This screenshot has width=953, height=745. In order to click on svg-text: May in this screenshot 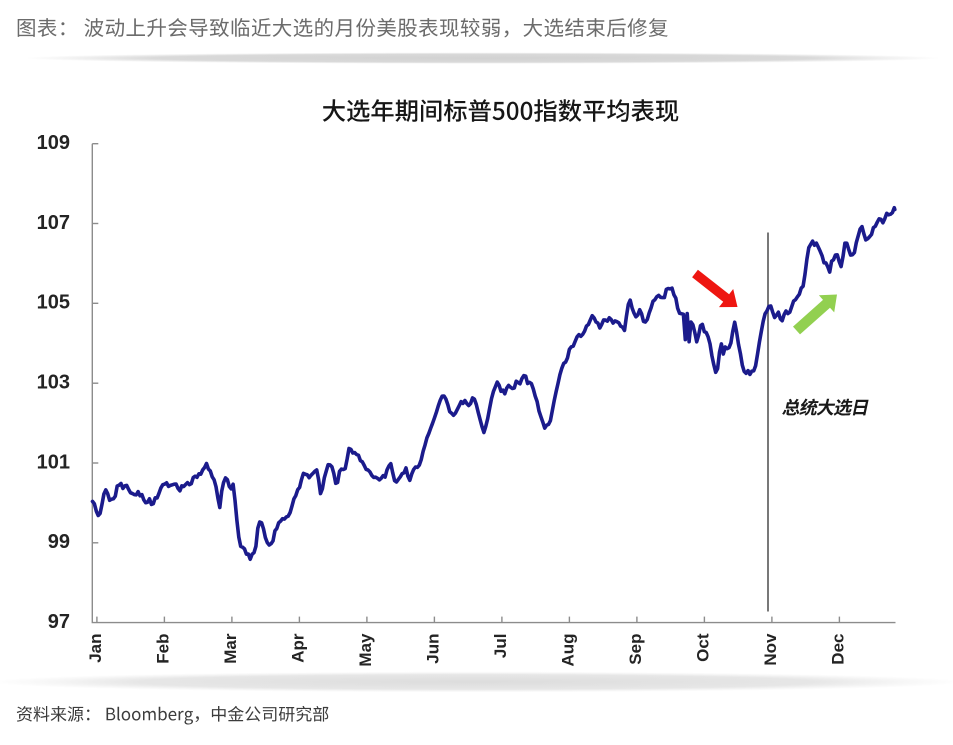, I will do `click(365, 650)`.